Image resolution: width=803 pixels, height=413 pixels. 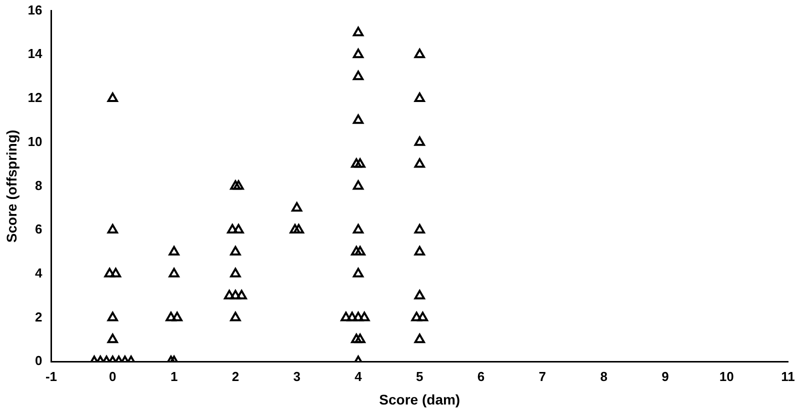 What do you see at coordinates (174, 376) in the screenshot?
I see `x-tick-label: 1` at bounding box center [174, 376].